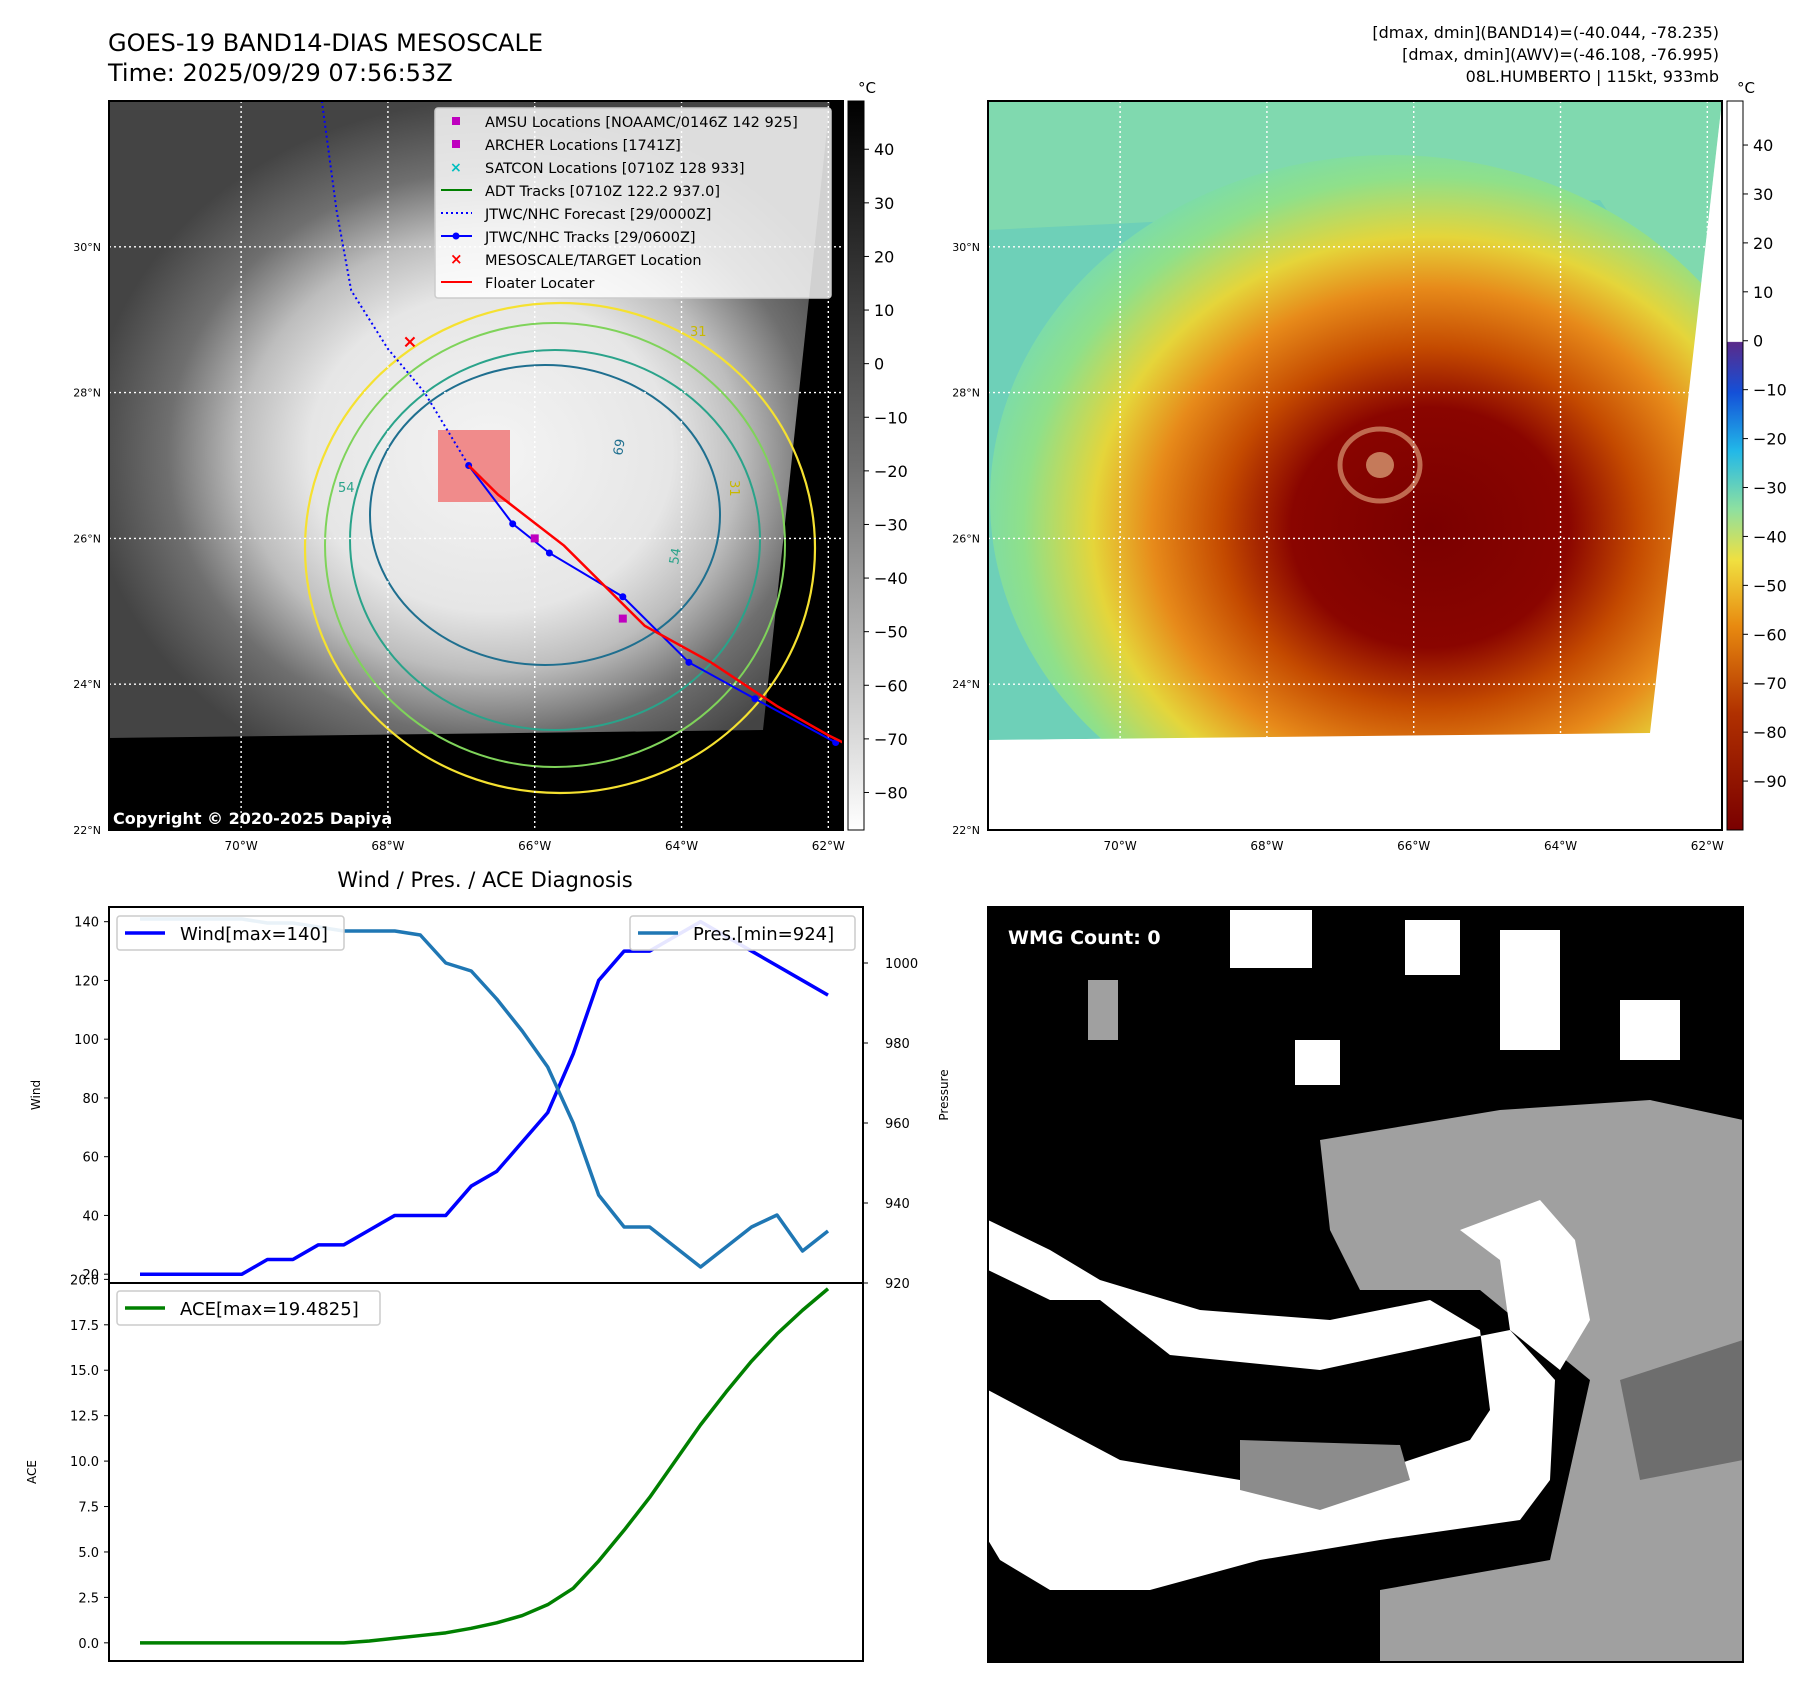  What do you see at coordinates (248, 1308) in the screenshot?
I see `ace-legend-box` at bounding box center [248, 1308].